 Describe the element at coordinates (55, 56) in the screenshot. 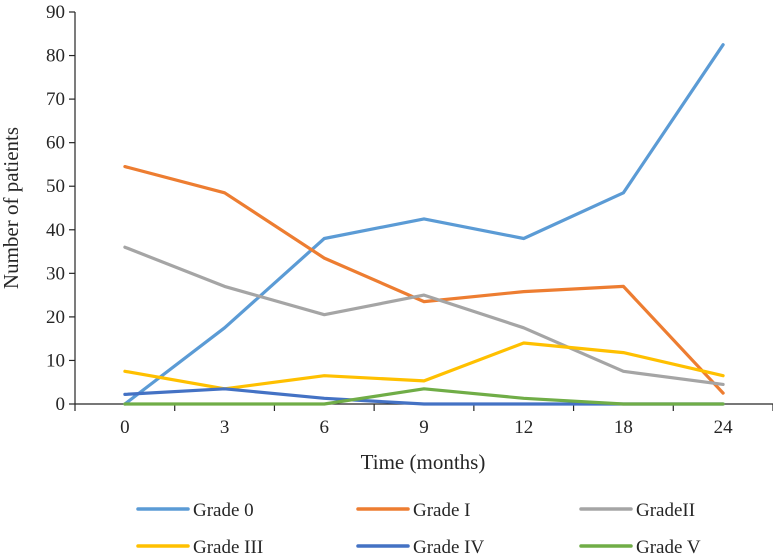

I see `y-tick-label: 80` at that location.